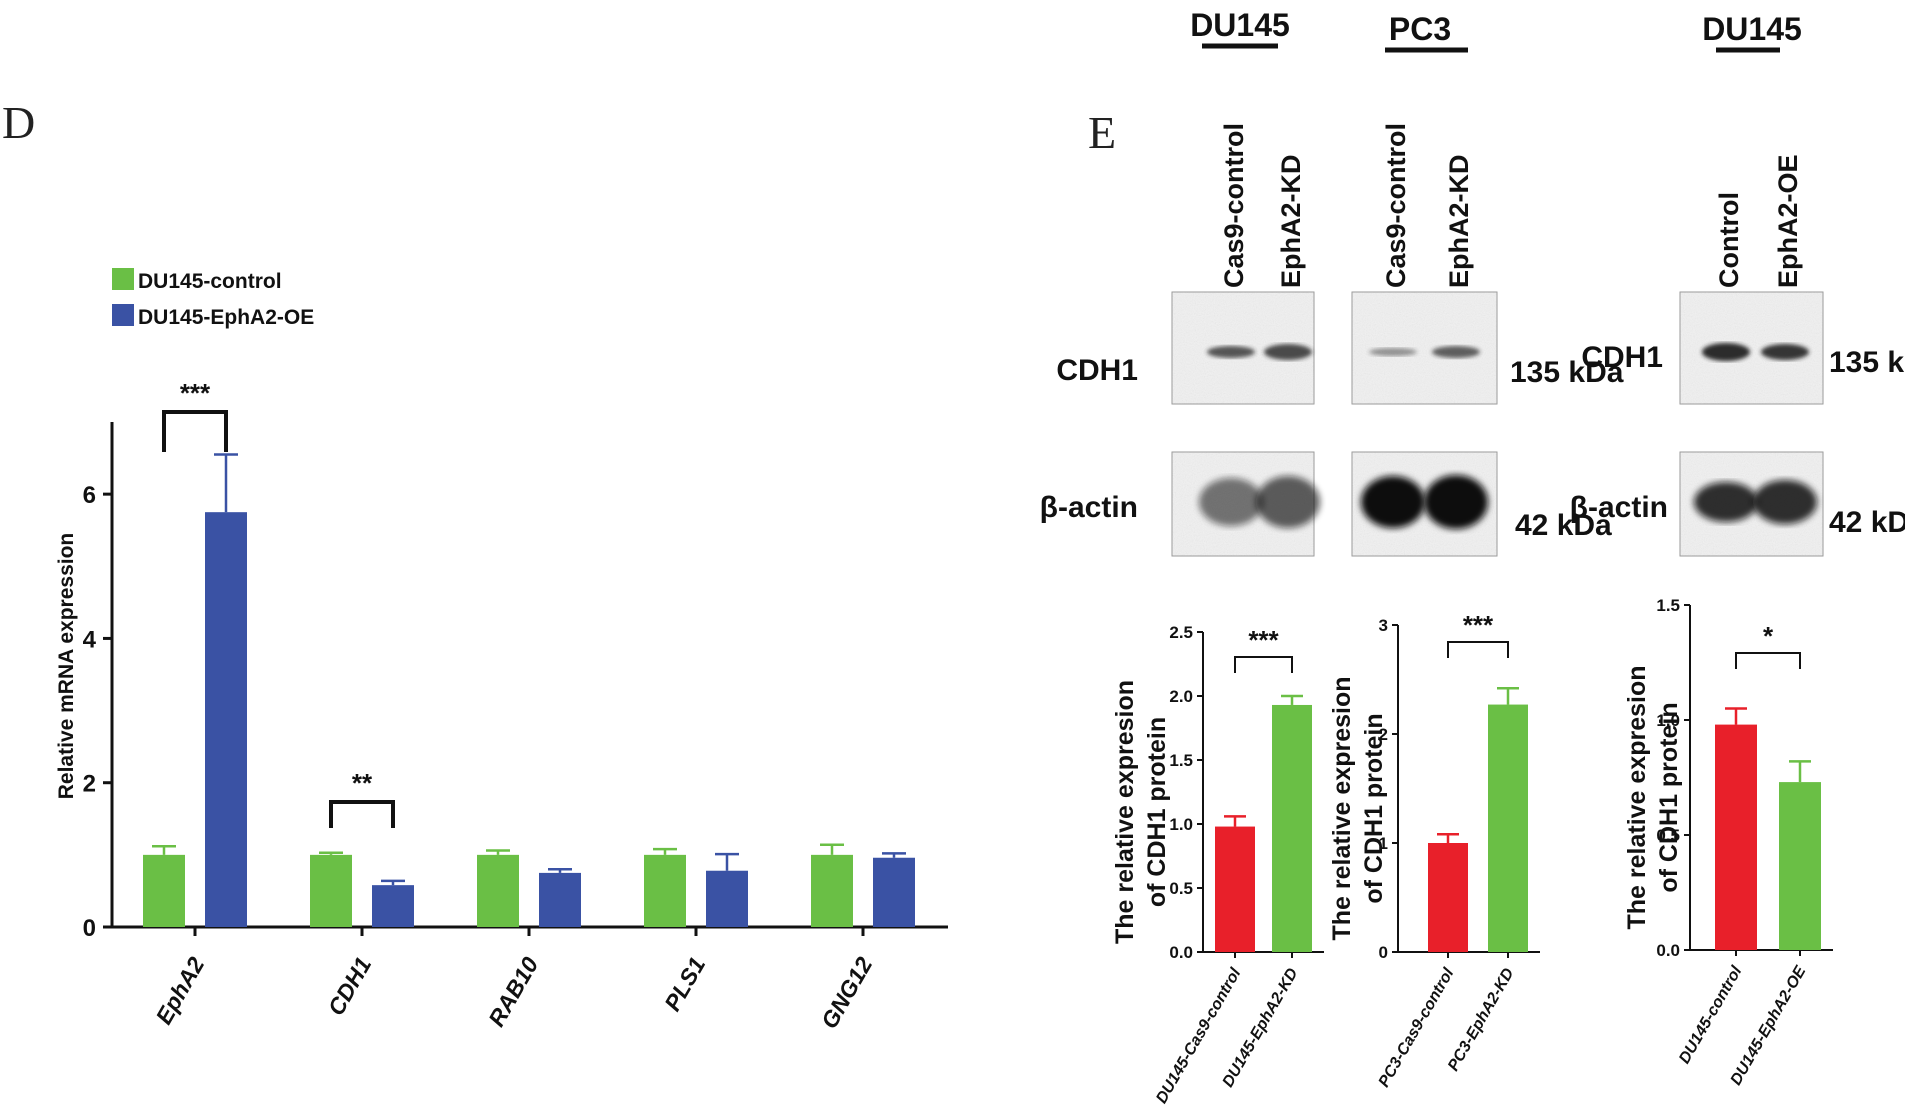 The height and width of the screenshot is (1117, 1905). I want to click on bar-DU145-EphA2-KD, so click(1292, 828).